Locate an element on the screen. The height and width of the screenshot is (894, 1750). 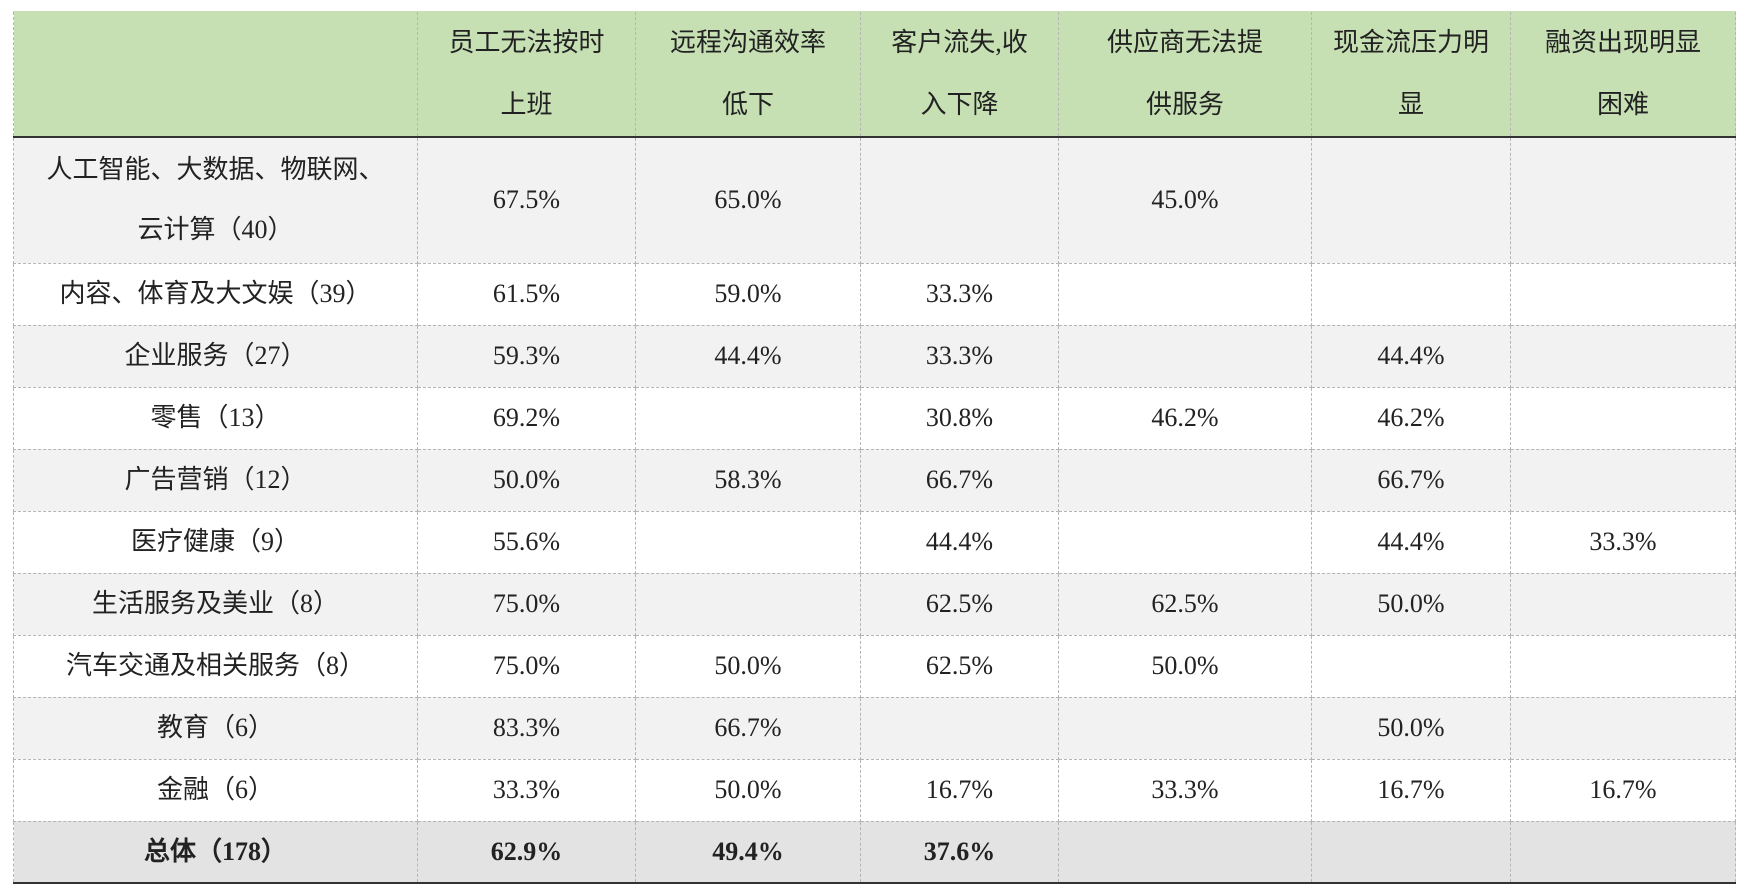
table-row: 生活服务及美业（8） 75.0% 62.5% 62.5% 50.0% is located at coordinates (874, 604).